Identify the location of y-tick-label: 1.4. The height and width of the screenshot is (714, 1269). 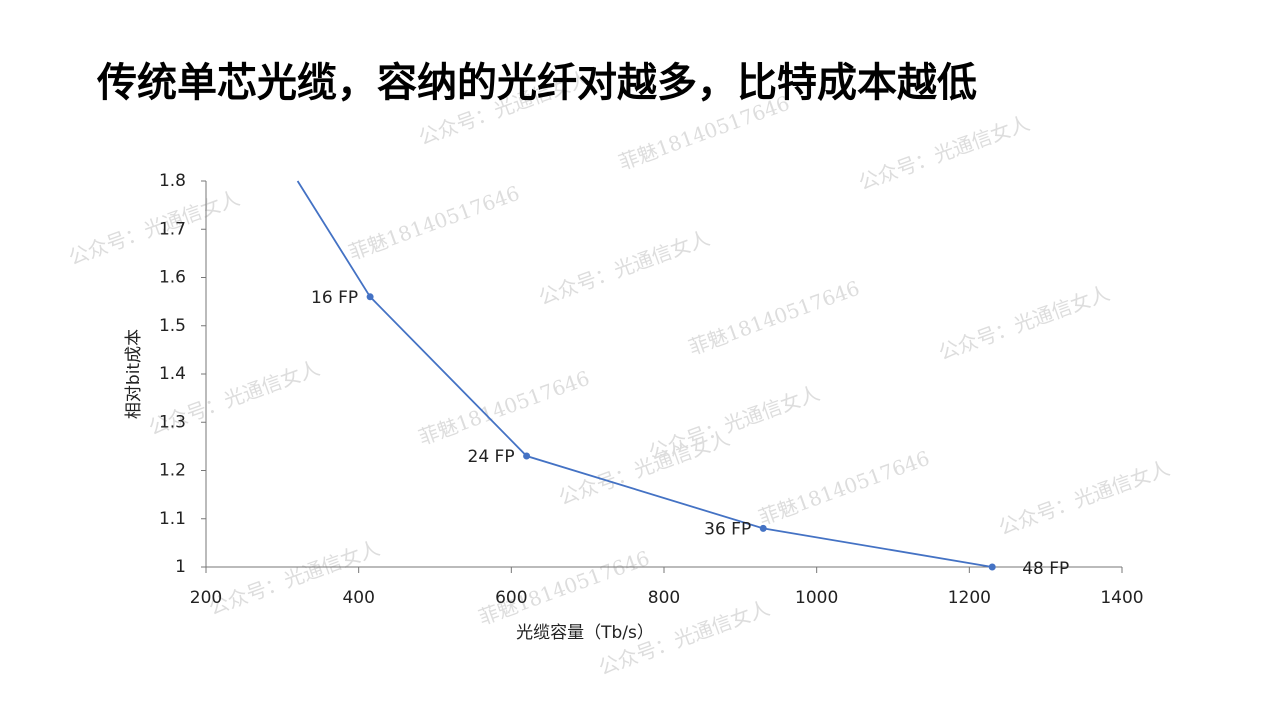
(172, 374).